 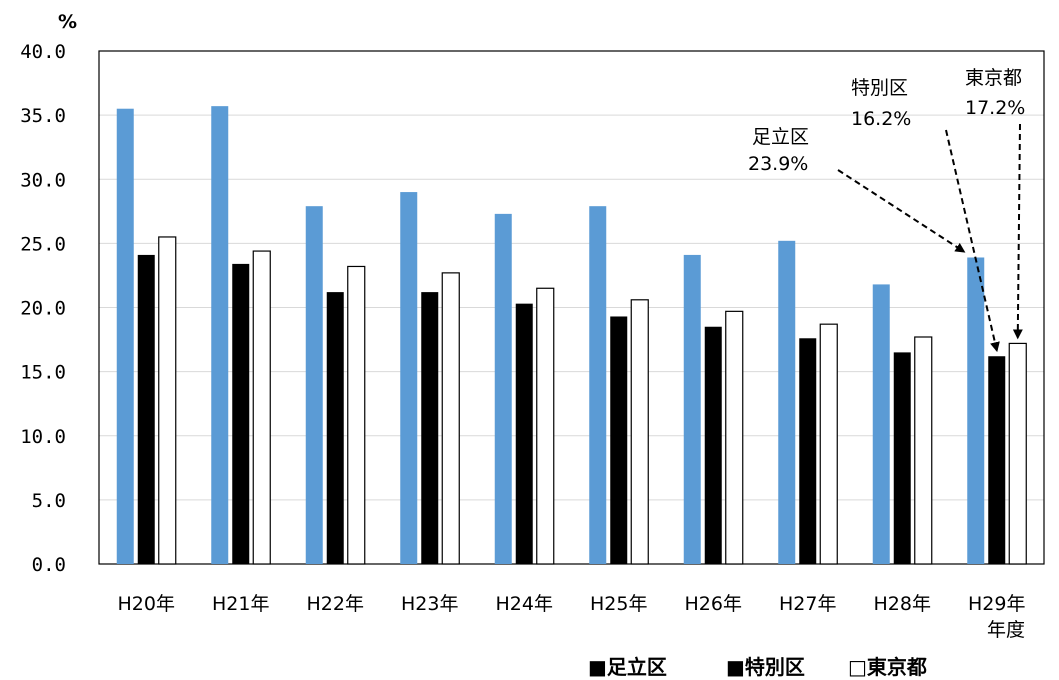 I want to click on y-tick-label: 25.0, so click(x=43, y=244).